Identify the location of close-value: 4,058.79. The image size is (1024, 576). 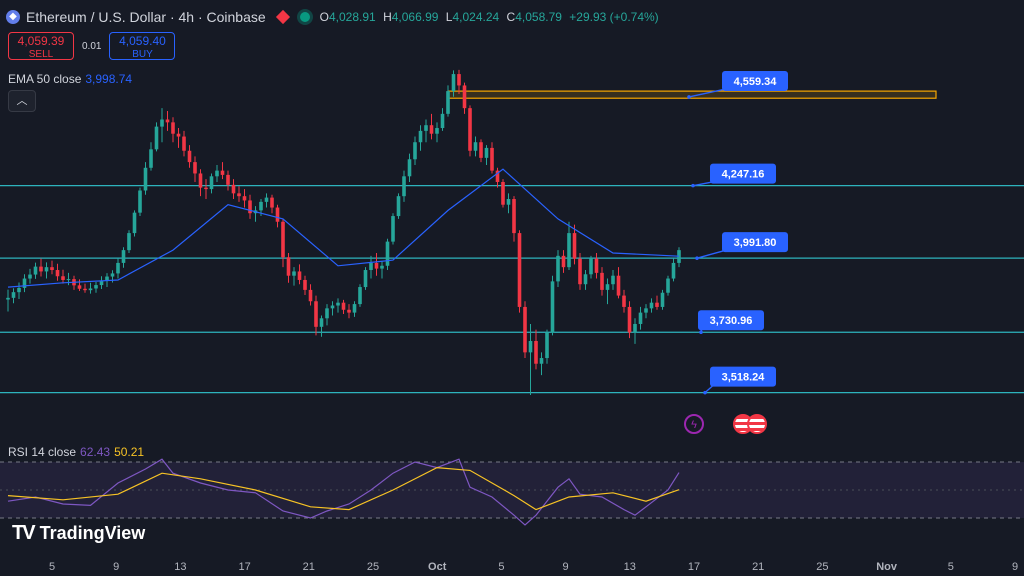
(538, 17).